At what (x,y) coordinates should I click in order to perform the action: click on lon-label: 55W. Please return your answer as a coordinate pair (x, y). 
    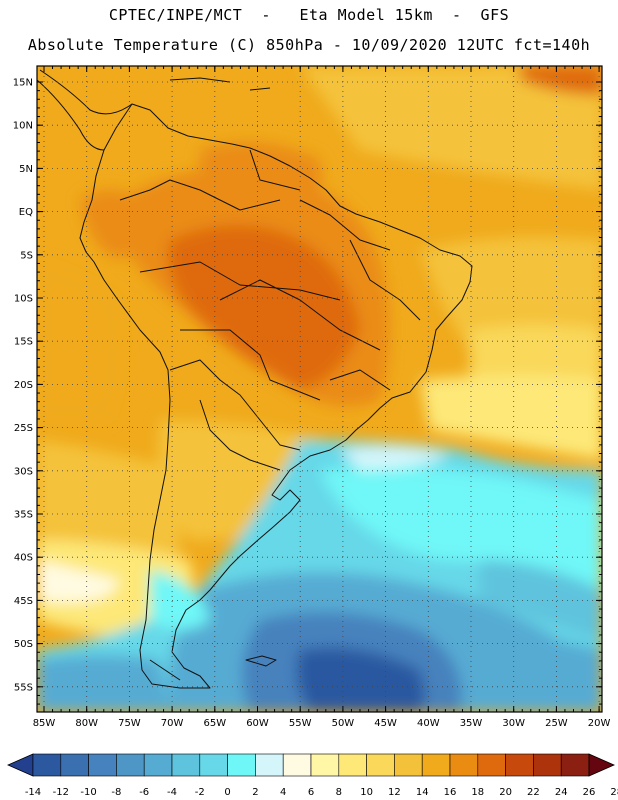
    Looking at the image, I should click on (300, 723).